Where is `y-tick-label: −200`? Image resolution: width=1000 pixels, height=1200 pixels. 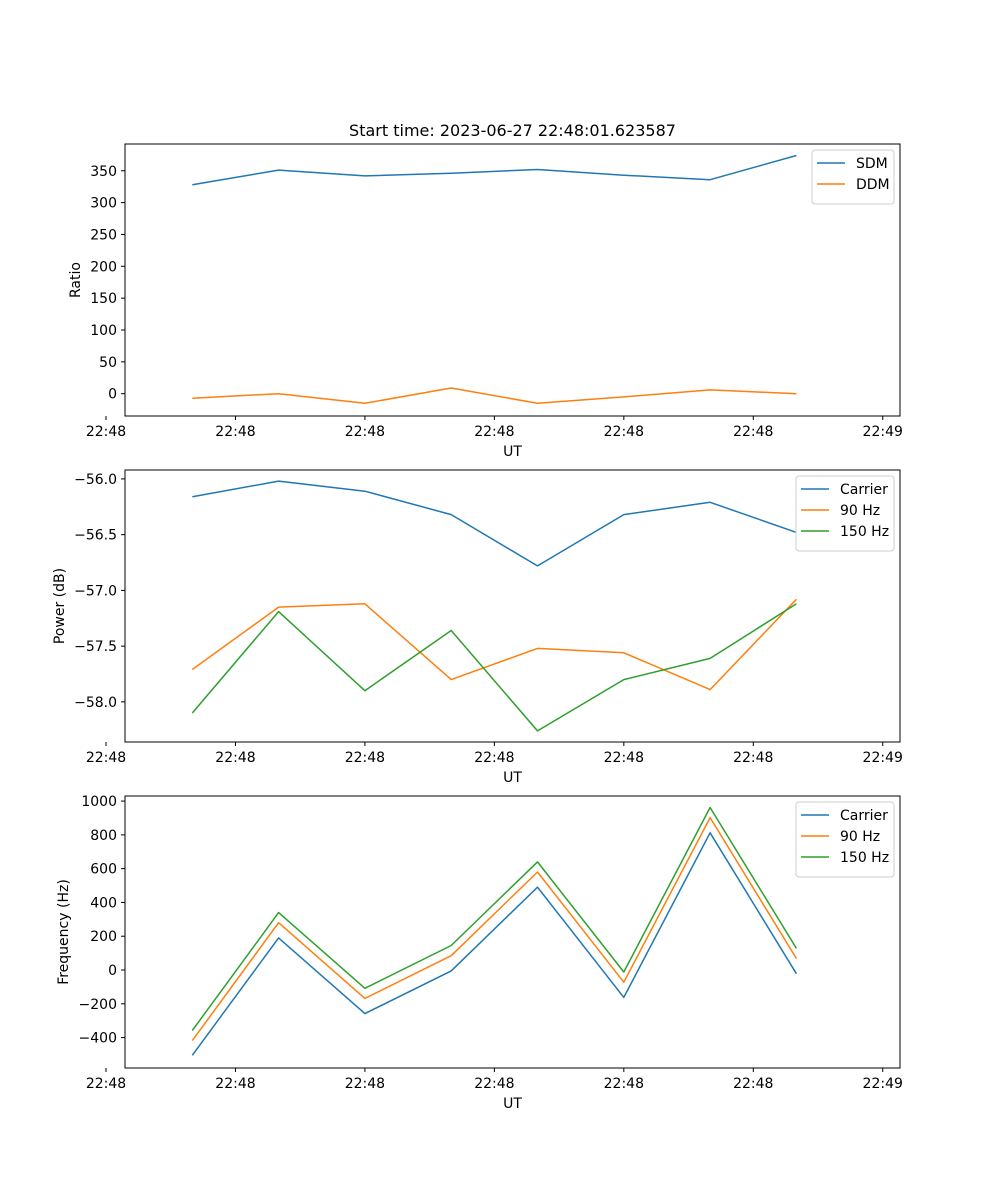
y-tick-label: −200 is located at coordinates (98, 1005).